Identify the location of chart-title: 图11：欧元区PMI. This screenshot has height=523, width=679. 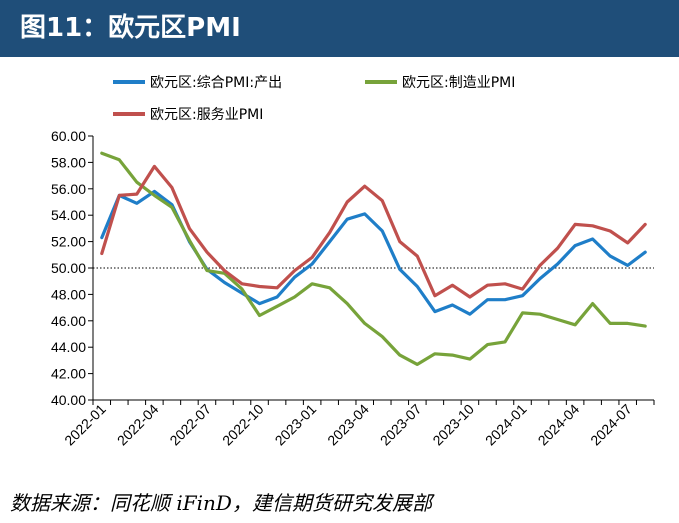
(130, 28).